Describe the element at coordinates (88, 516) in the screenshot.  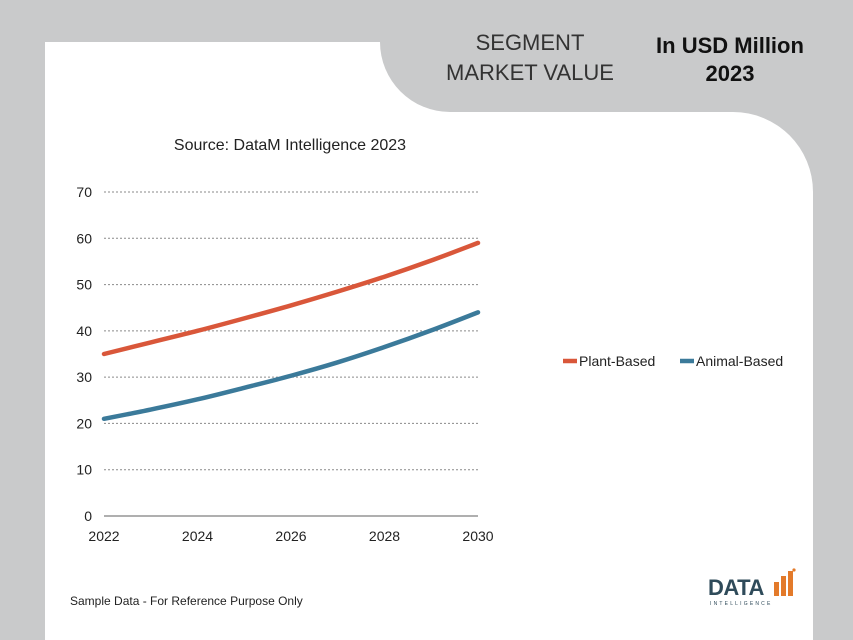
I see `y-tick-label: 0` at that location.